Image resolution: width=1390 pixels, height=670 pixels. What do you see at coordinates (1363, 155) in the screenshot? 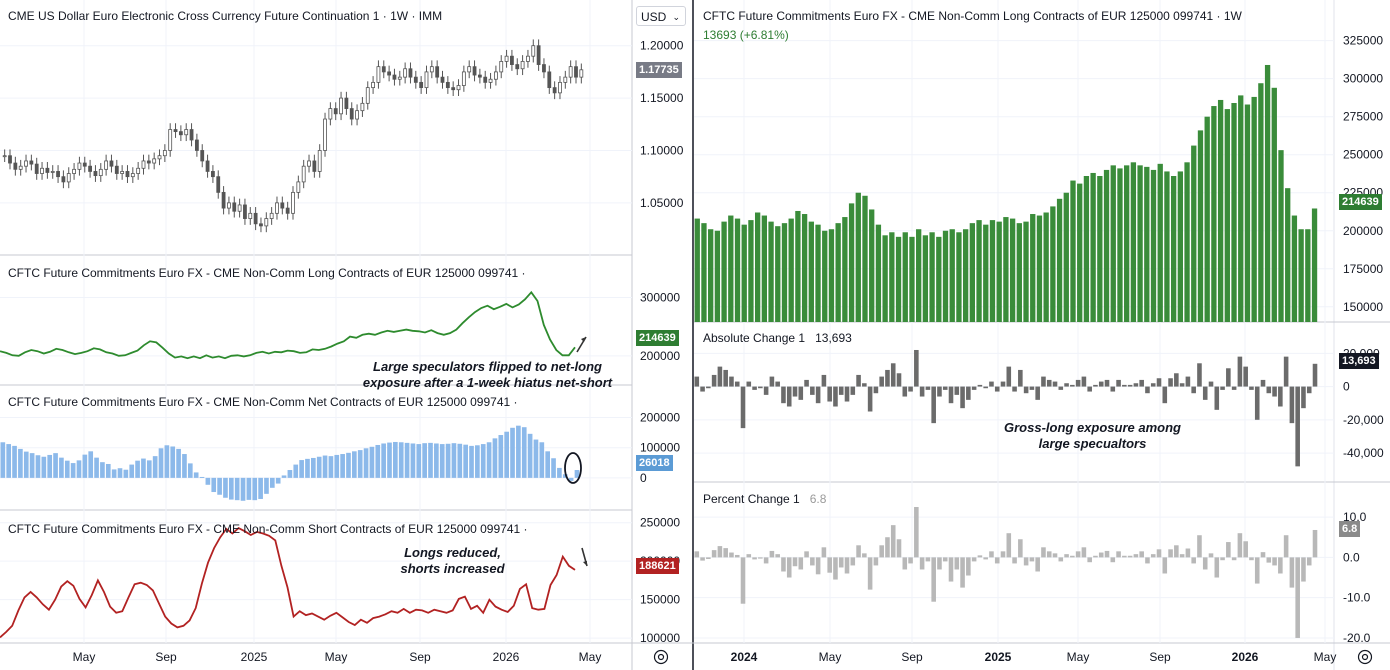
I see `main-axis-tick-label: 250000` at bounding box center [1363, 155].